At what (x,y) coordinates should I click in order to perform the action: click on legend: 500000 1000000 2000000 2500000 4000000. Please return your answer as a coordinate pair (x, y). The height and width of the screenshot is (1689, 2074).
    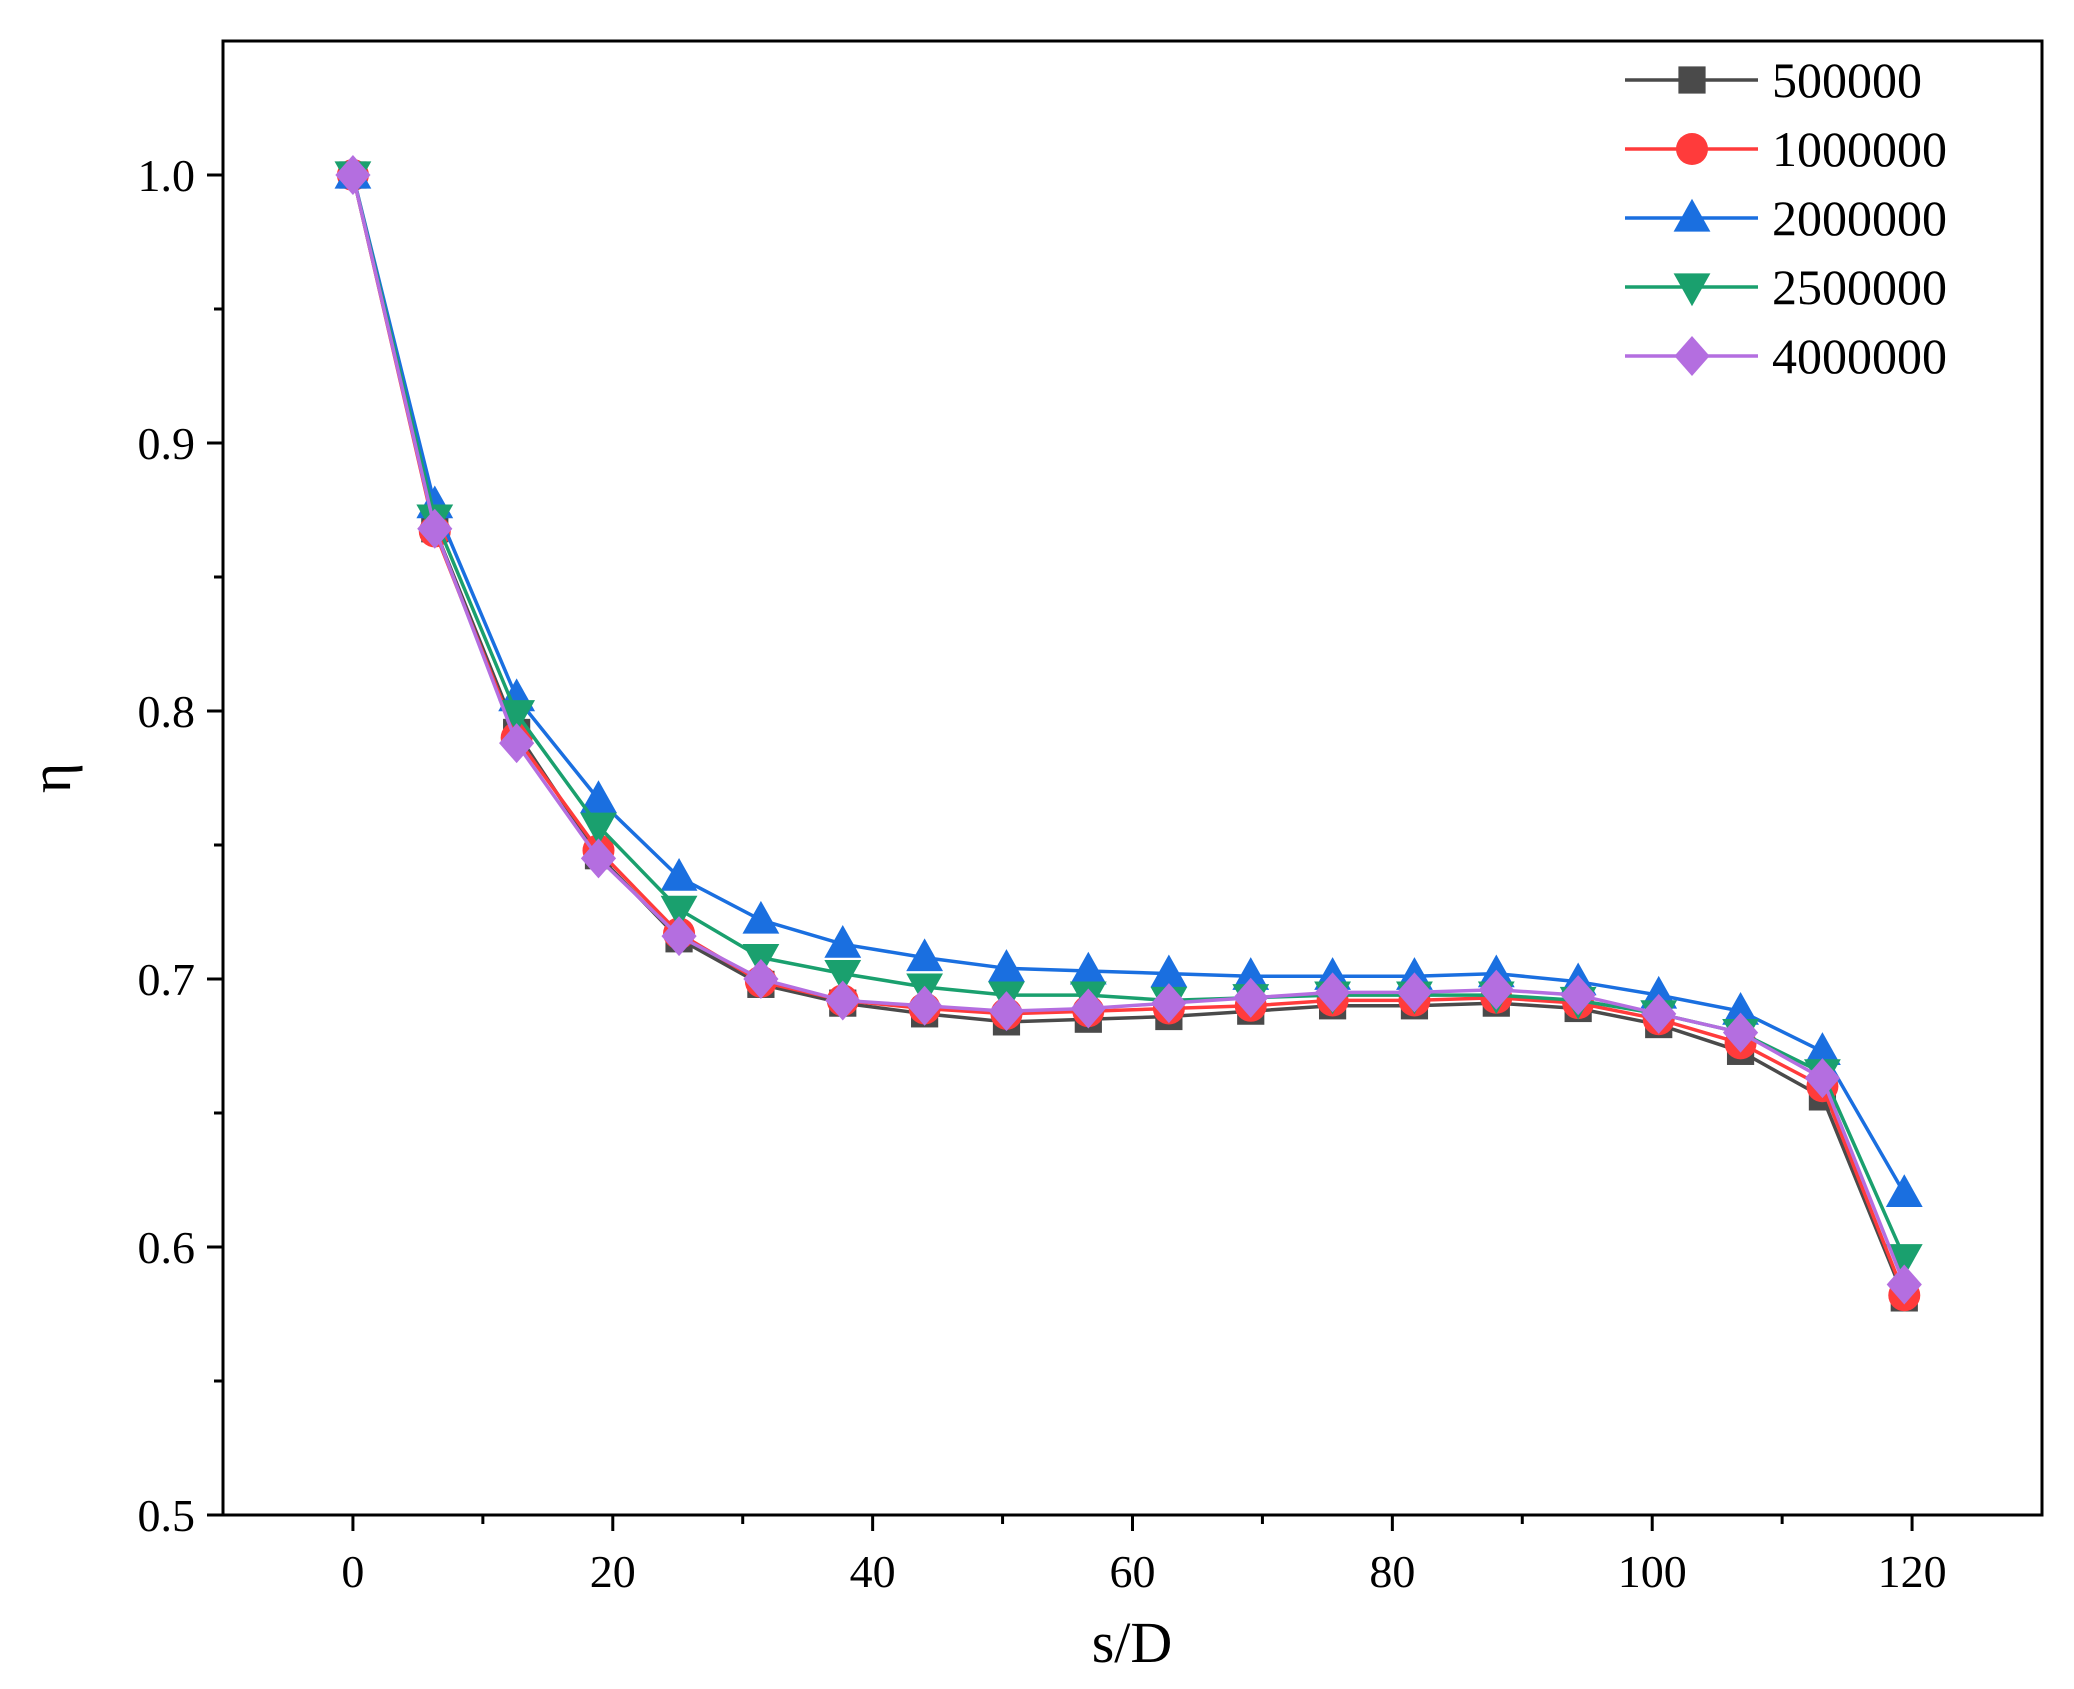
    Looking at the image, I should click on (1786, 218).